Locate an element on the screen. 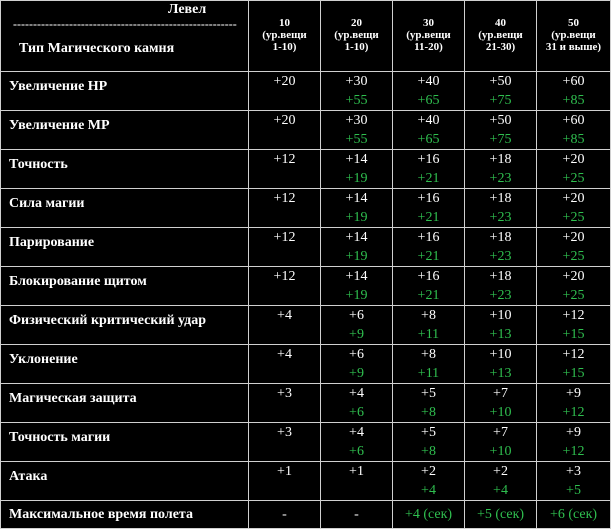 The image size is (612, 529). bonus-value: +5 is located at coordinates (573, 490).